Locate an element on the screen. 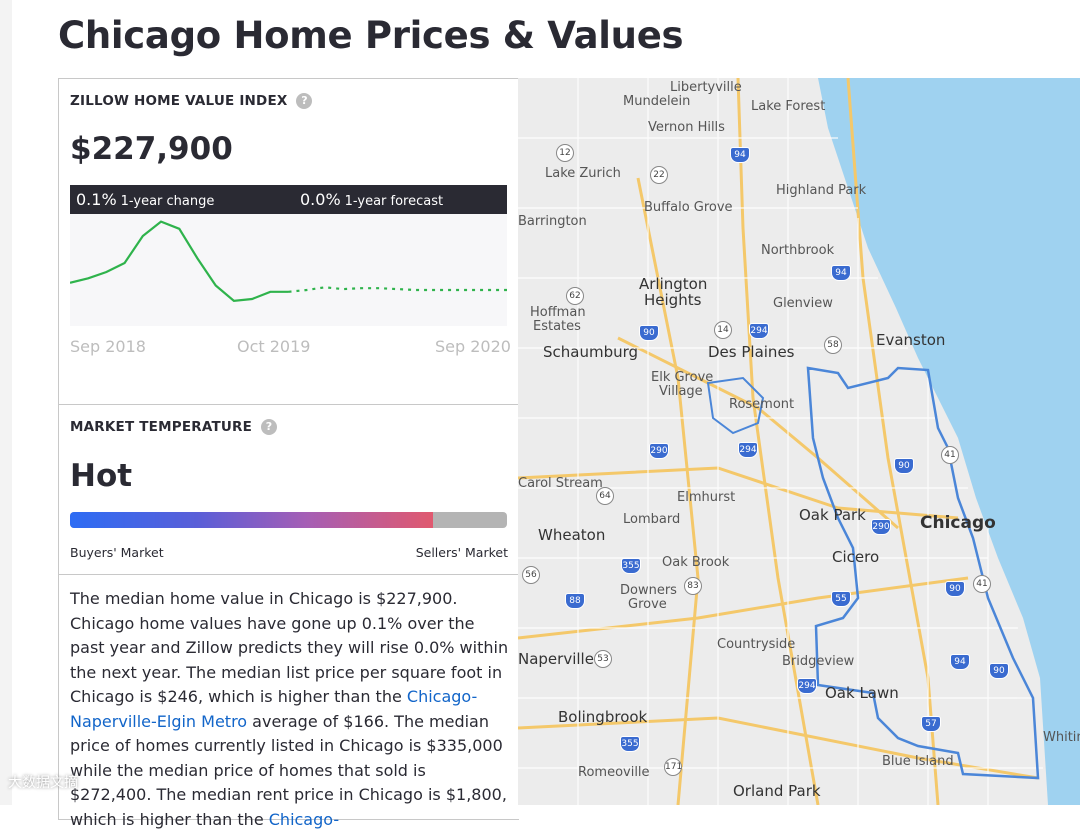 This screenshot has height=832, width=1080. map-label: Buffalo Grove is located at coordinates (688, 207).